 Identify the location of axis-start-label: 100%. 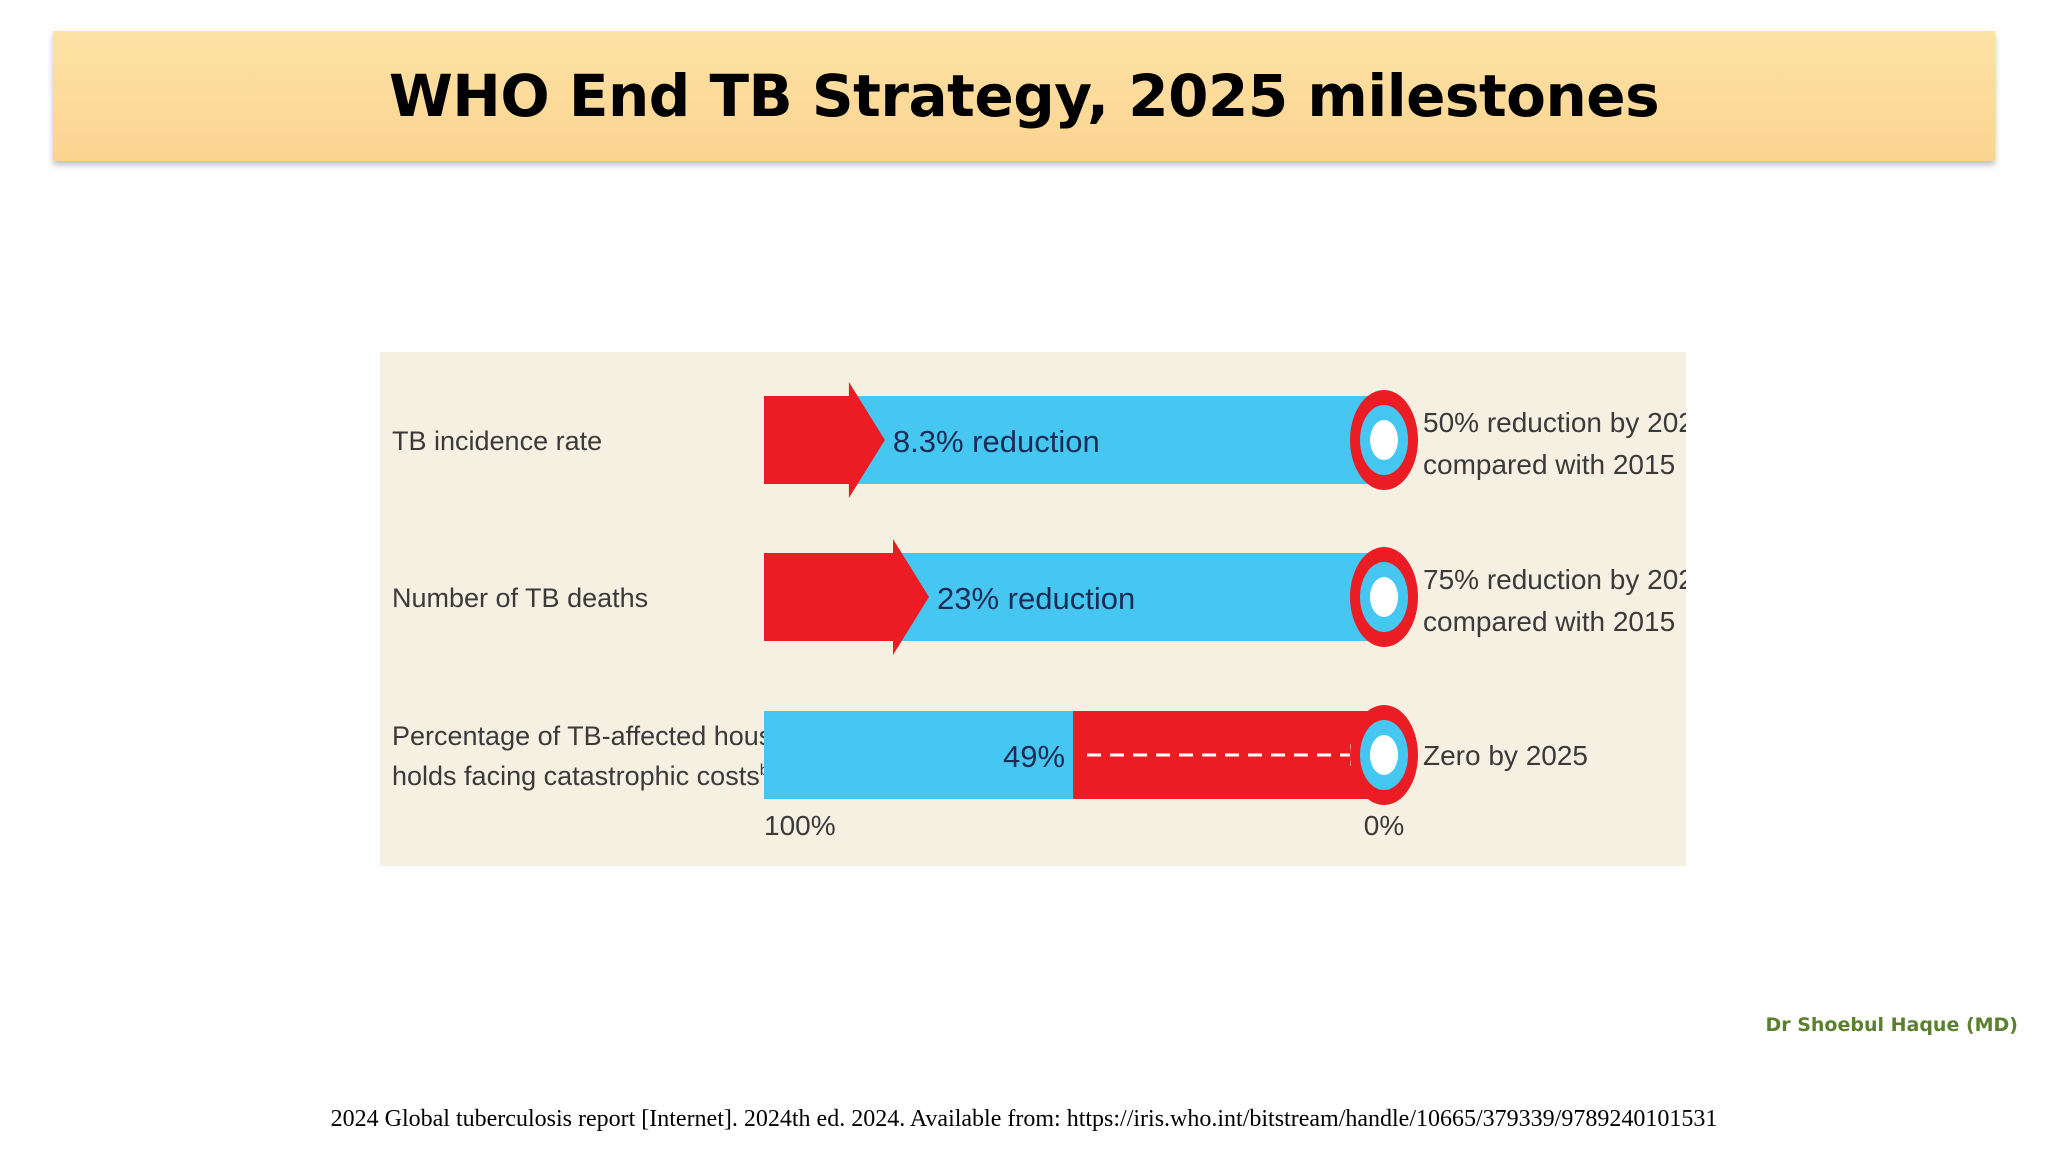
(800, 825).